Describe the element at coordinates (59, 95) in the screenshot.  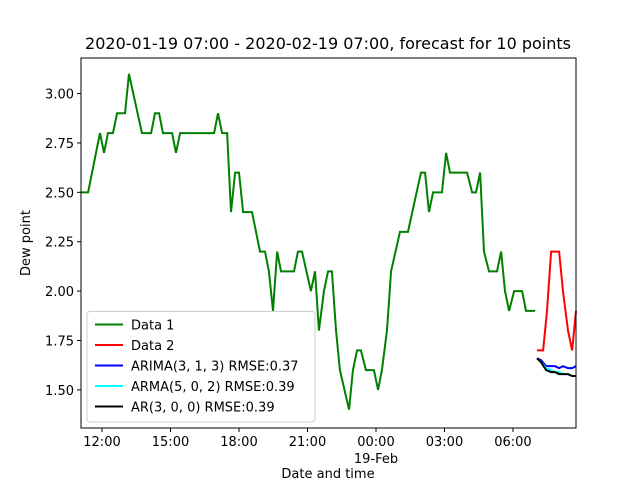
I see `y-tick-label: 3.00` at that location.